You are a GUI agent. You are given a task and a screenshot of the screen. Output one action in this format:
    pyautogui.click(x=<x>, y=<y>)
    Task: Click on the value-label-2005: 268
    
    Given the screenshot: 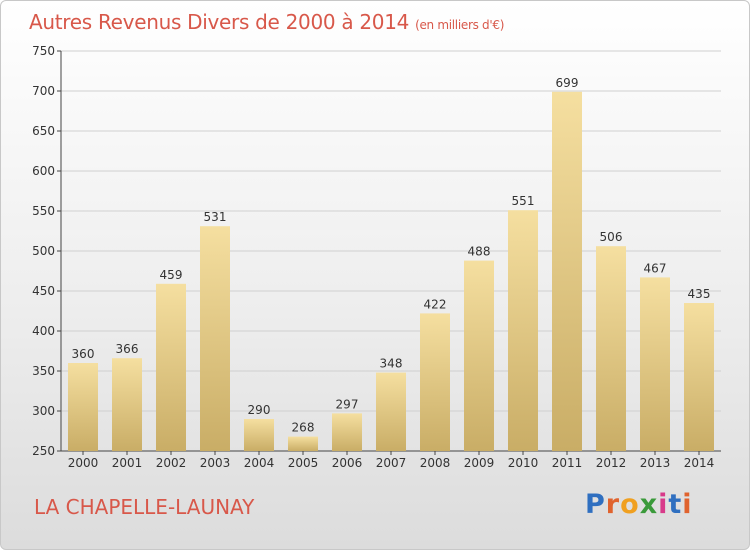 What is the action you would take?
    pyautogui.click(x=303, y=428)
    